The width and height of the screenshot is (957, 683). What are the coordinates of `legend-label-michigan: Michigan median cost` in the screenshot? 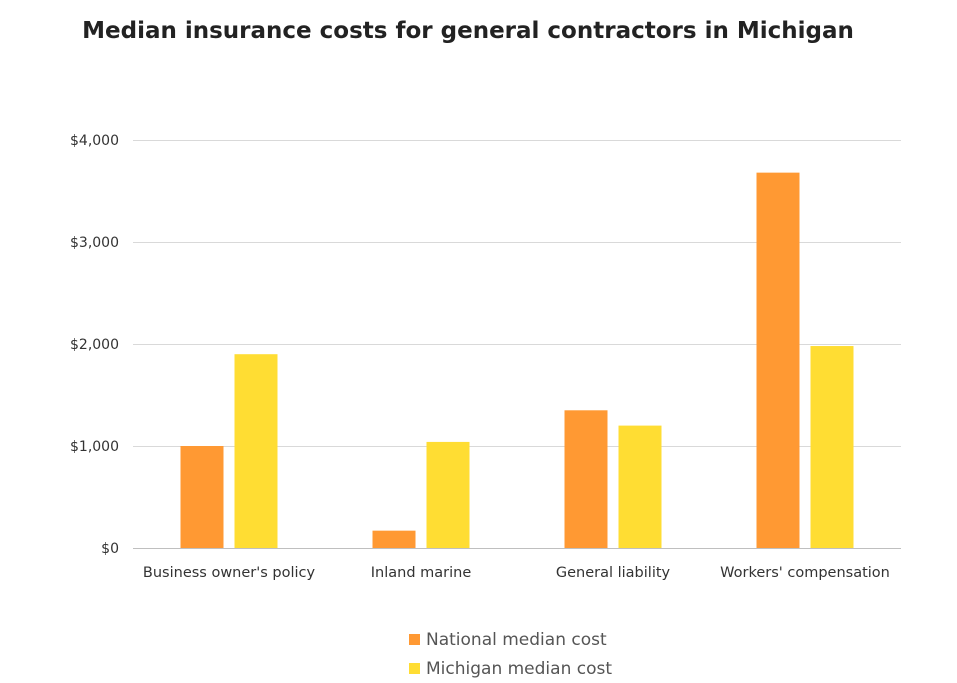 It's located at (519, 668).